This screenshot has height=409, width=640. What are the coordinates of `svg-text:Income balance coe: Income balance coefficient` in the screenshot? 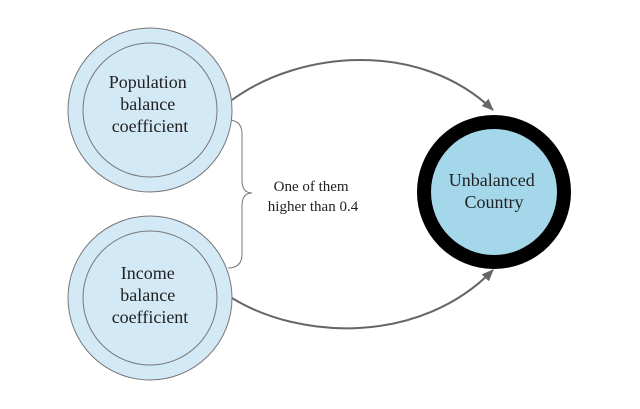 It's located at (150, 295).